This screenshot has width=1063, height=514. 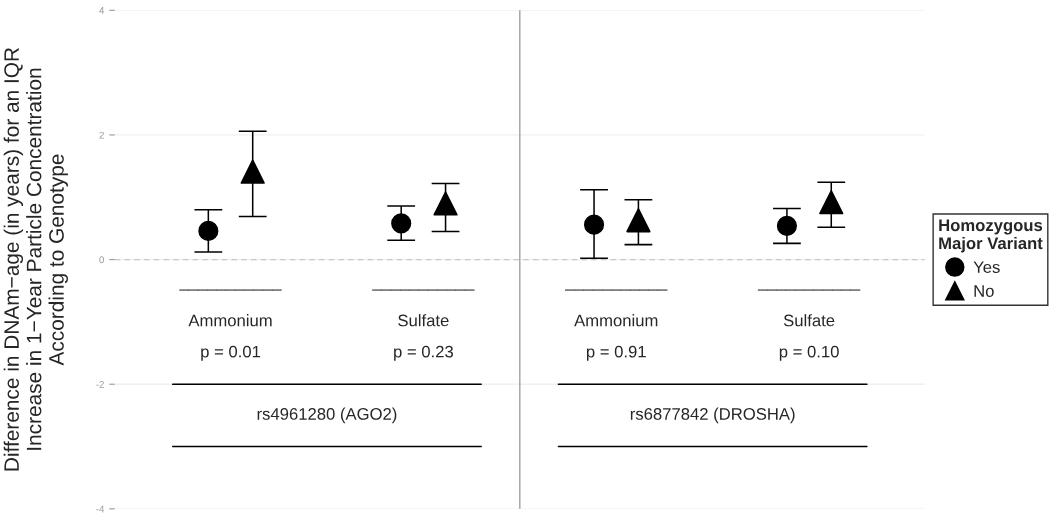 What do you see at coordinates (616, 353) in the screenshot?
I see `annotation: p = 0.91` at bounding box center [616, 353].